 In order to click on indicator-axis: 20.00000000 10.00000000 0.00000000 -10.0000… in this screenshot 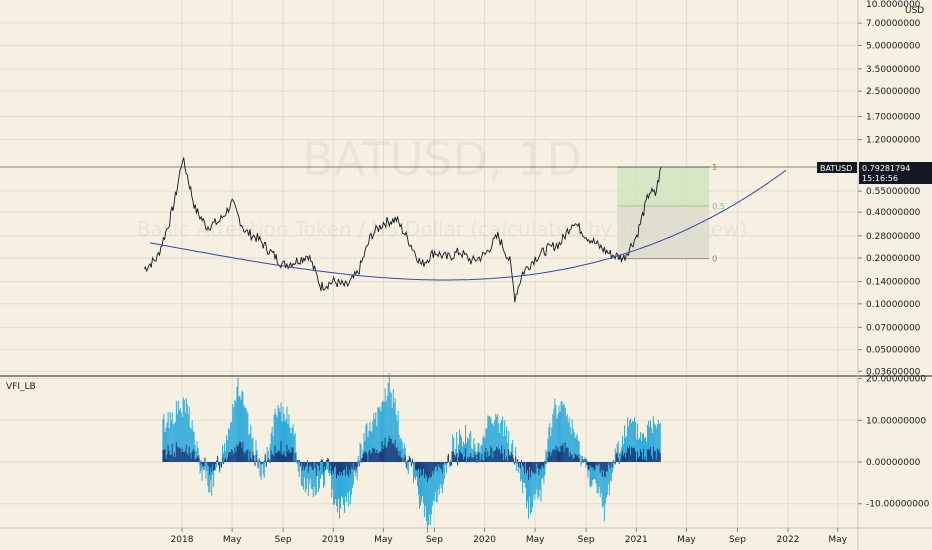, I will do `click(894, 442)`.